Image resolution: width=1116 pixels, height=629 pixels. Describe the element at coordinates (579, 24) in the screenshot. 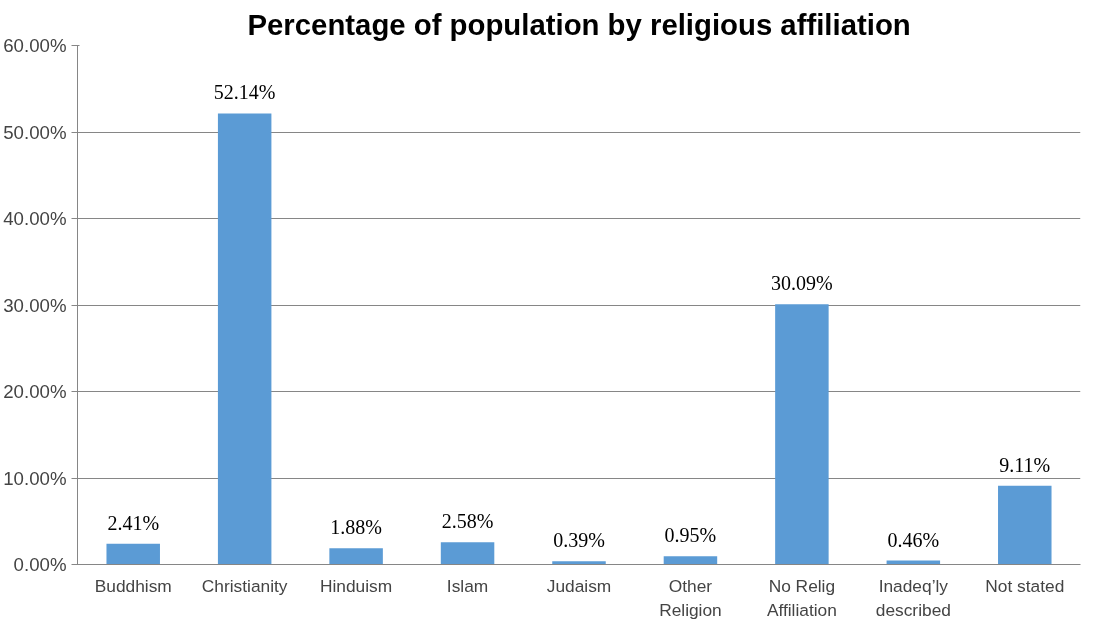

I see `chart-title: Percentage of population by religious affiliation` at that location.